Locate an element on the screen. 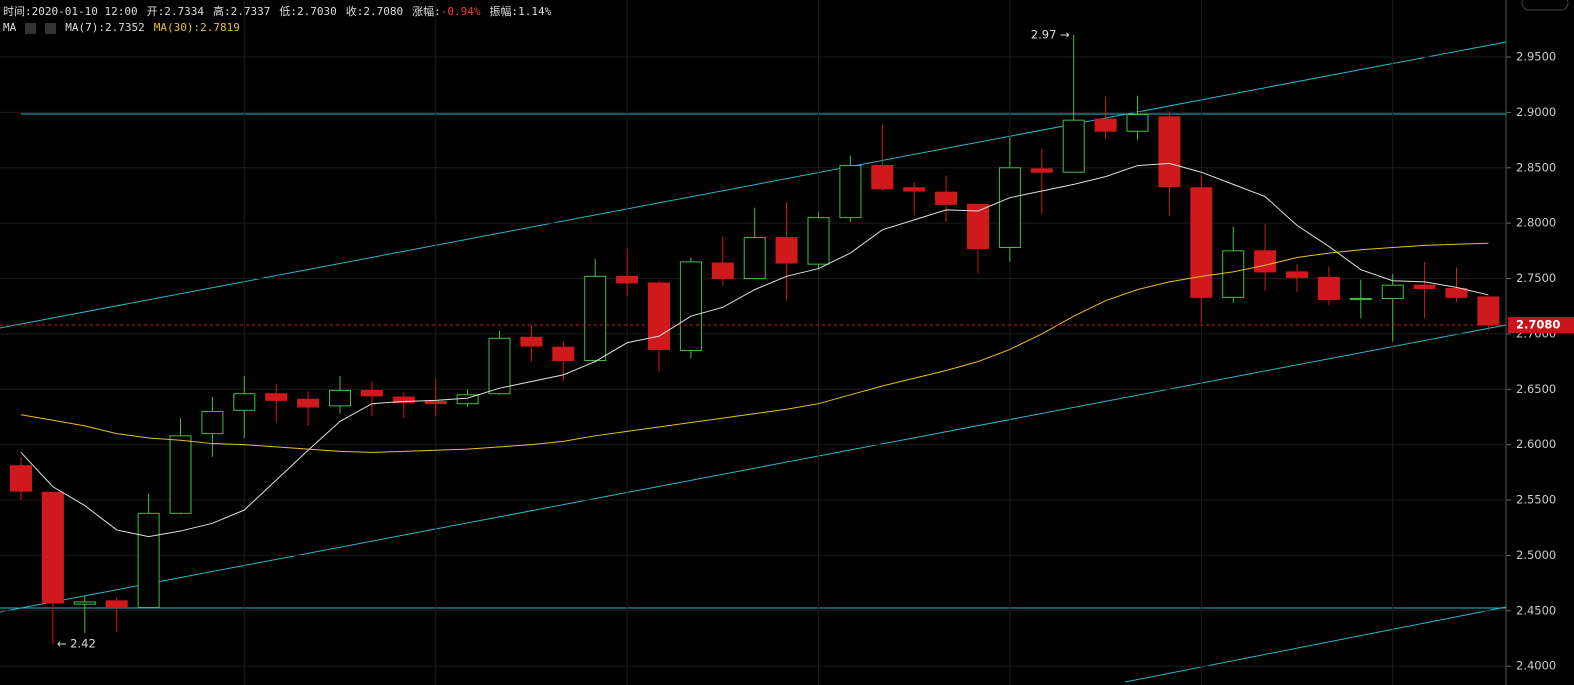 This screenshot has width=1574, height=685. info-item: 振幅:1.14% is located at coordinates (520, 11).